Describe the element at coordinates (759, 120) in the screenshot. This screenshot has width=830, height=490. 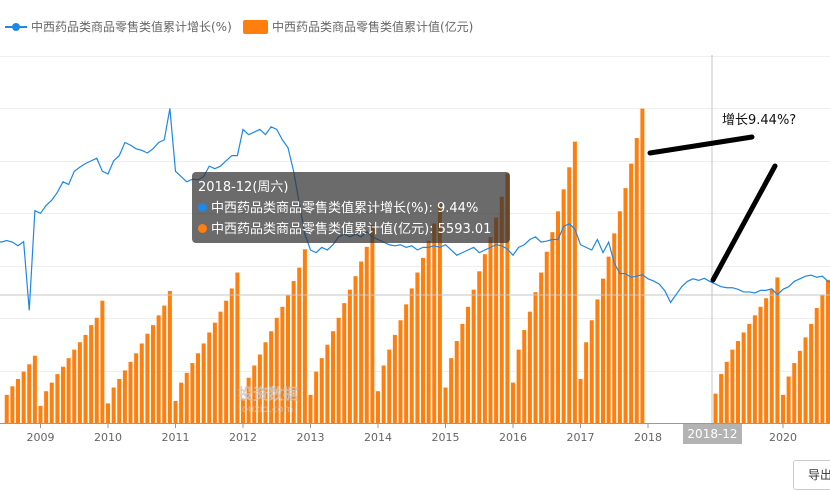
I see `annotation-text: 增长9.44%?` at that location.